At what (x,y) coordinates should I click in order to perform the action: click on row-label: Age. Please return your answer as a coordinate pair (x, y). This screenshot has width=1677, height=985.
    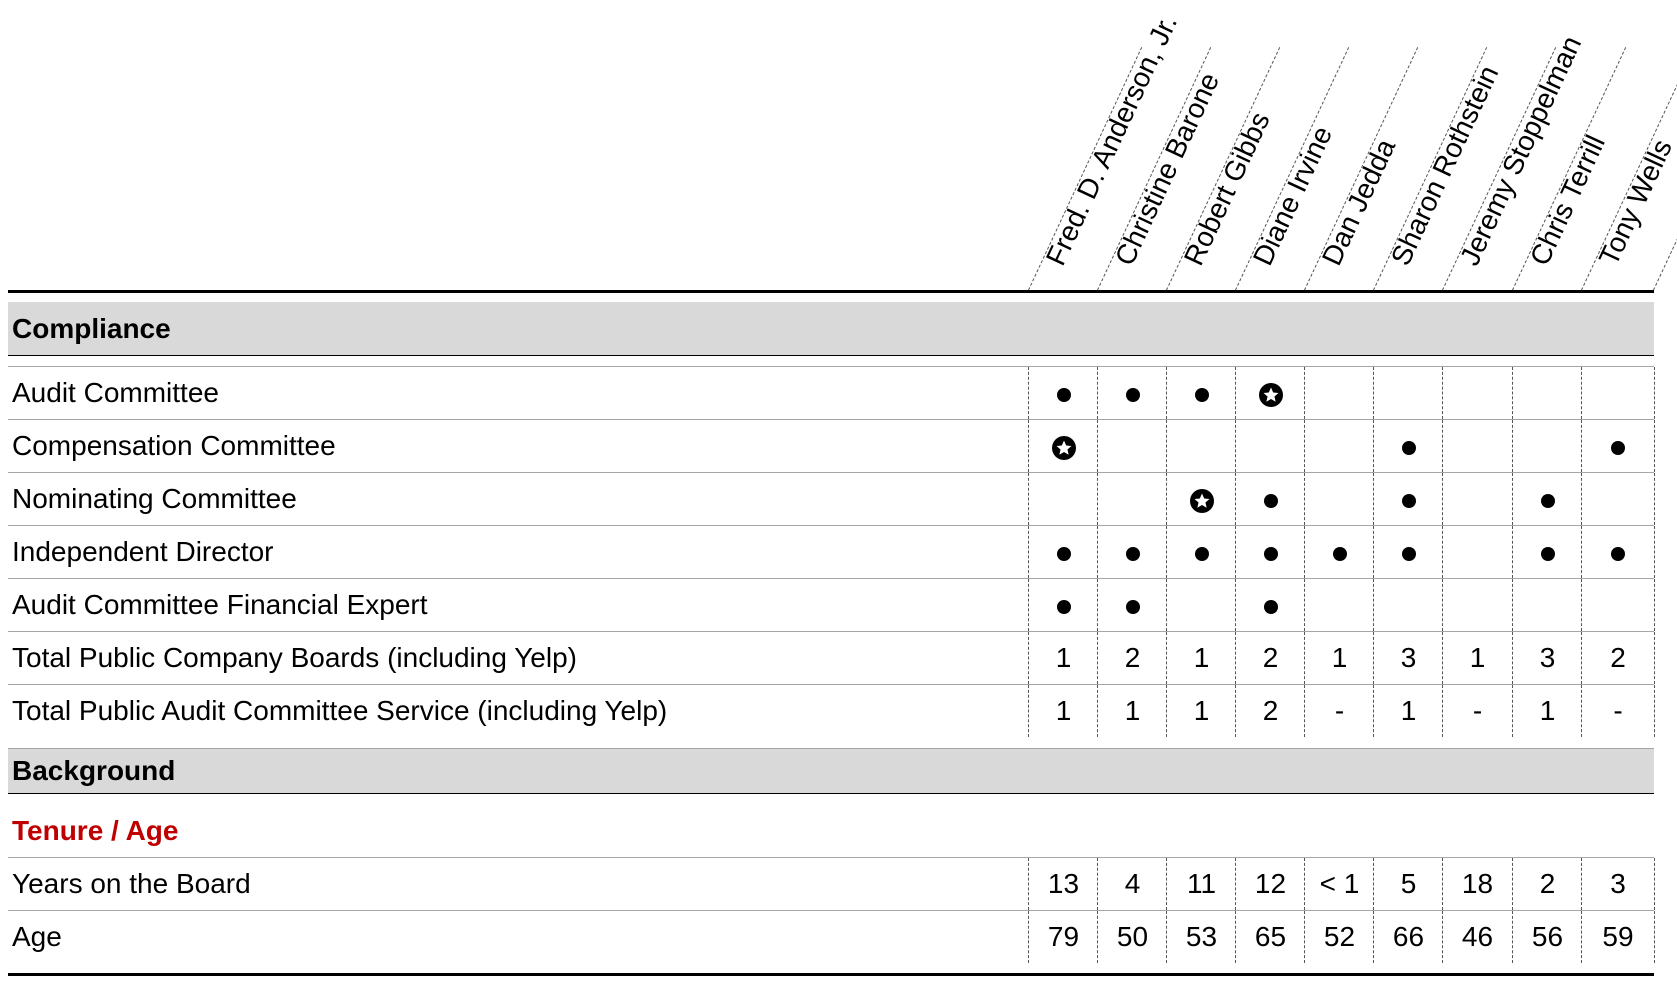
    Looking at the image, I should click on (37, 936).